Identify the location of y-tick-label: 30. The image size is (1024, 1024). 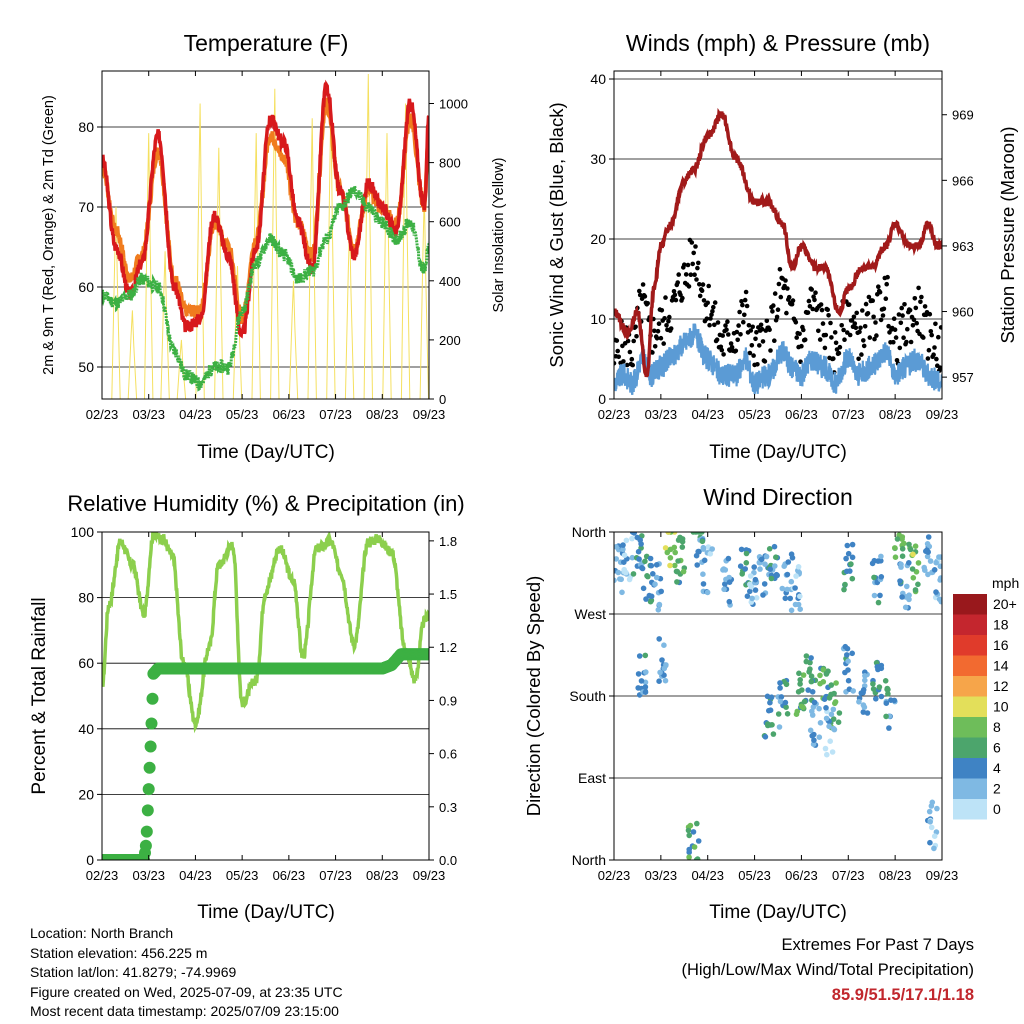
(598, 159).